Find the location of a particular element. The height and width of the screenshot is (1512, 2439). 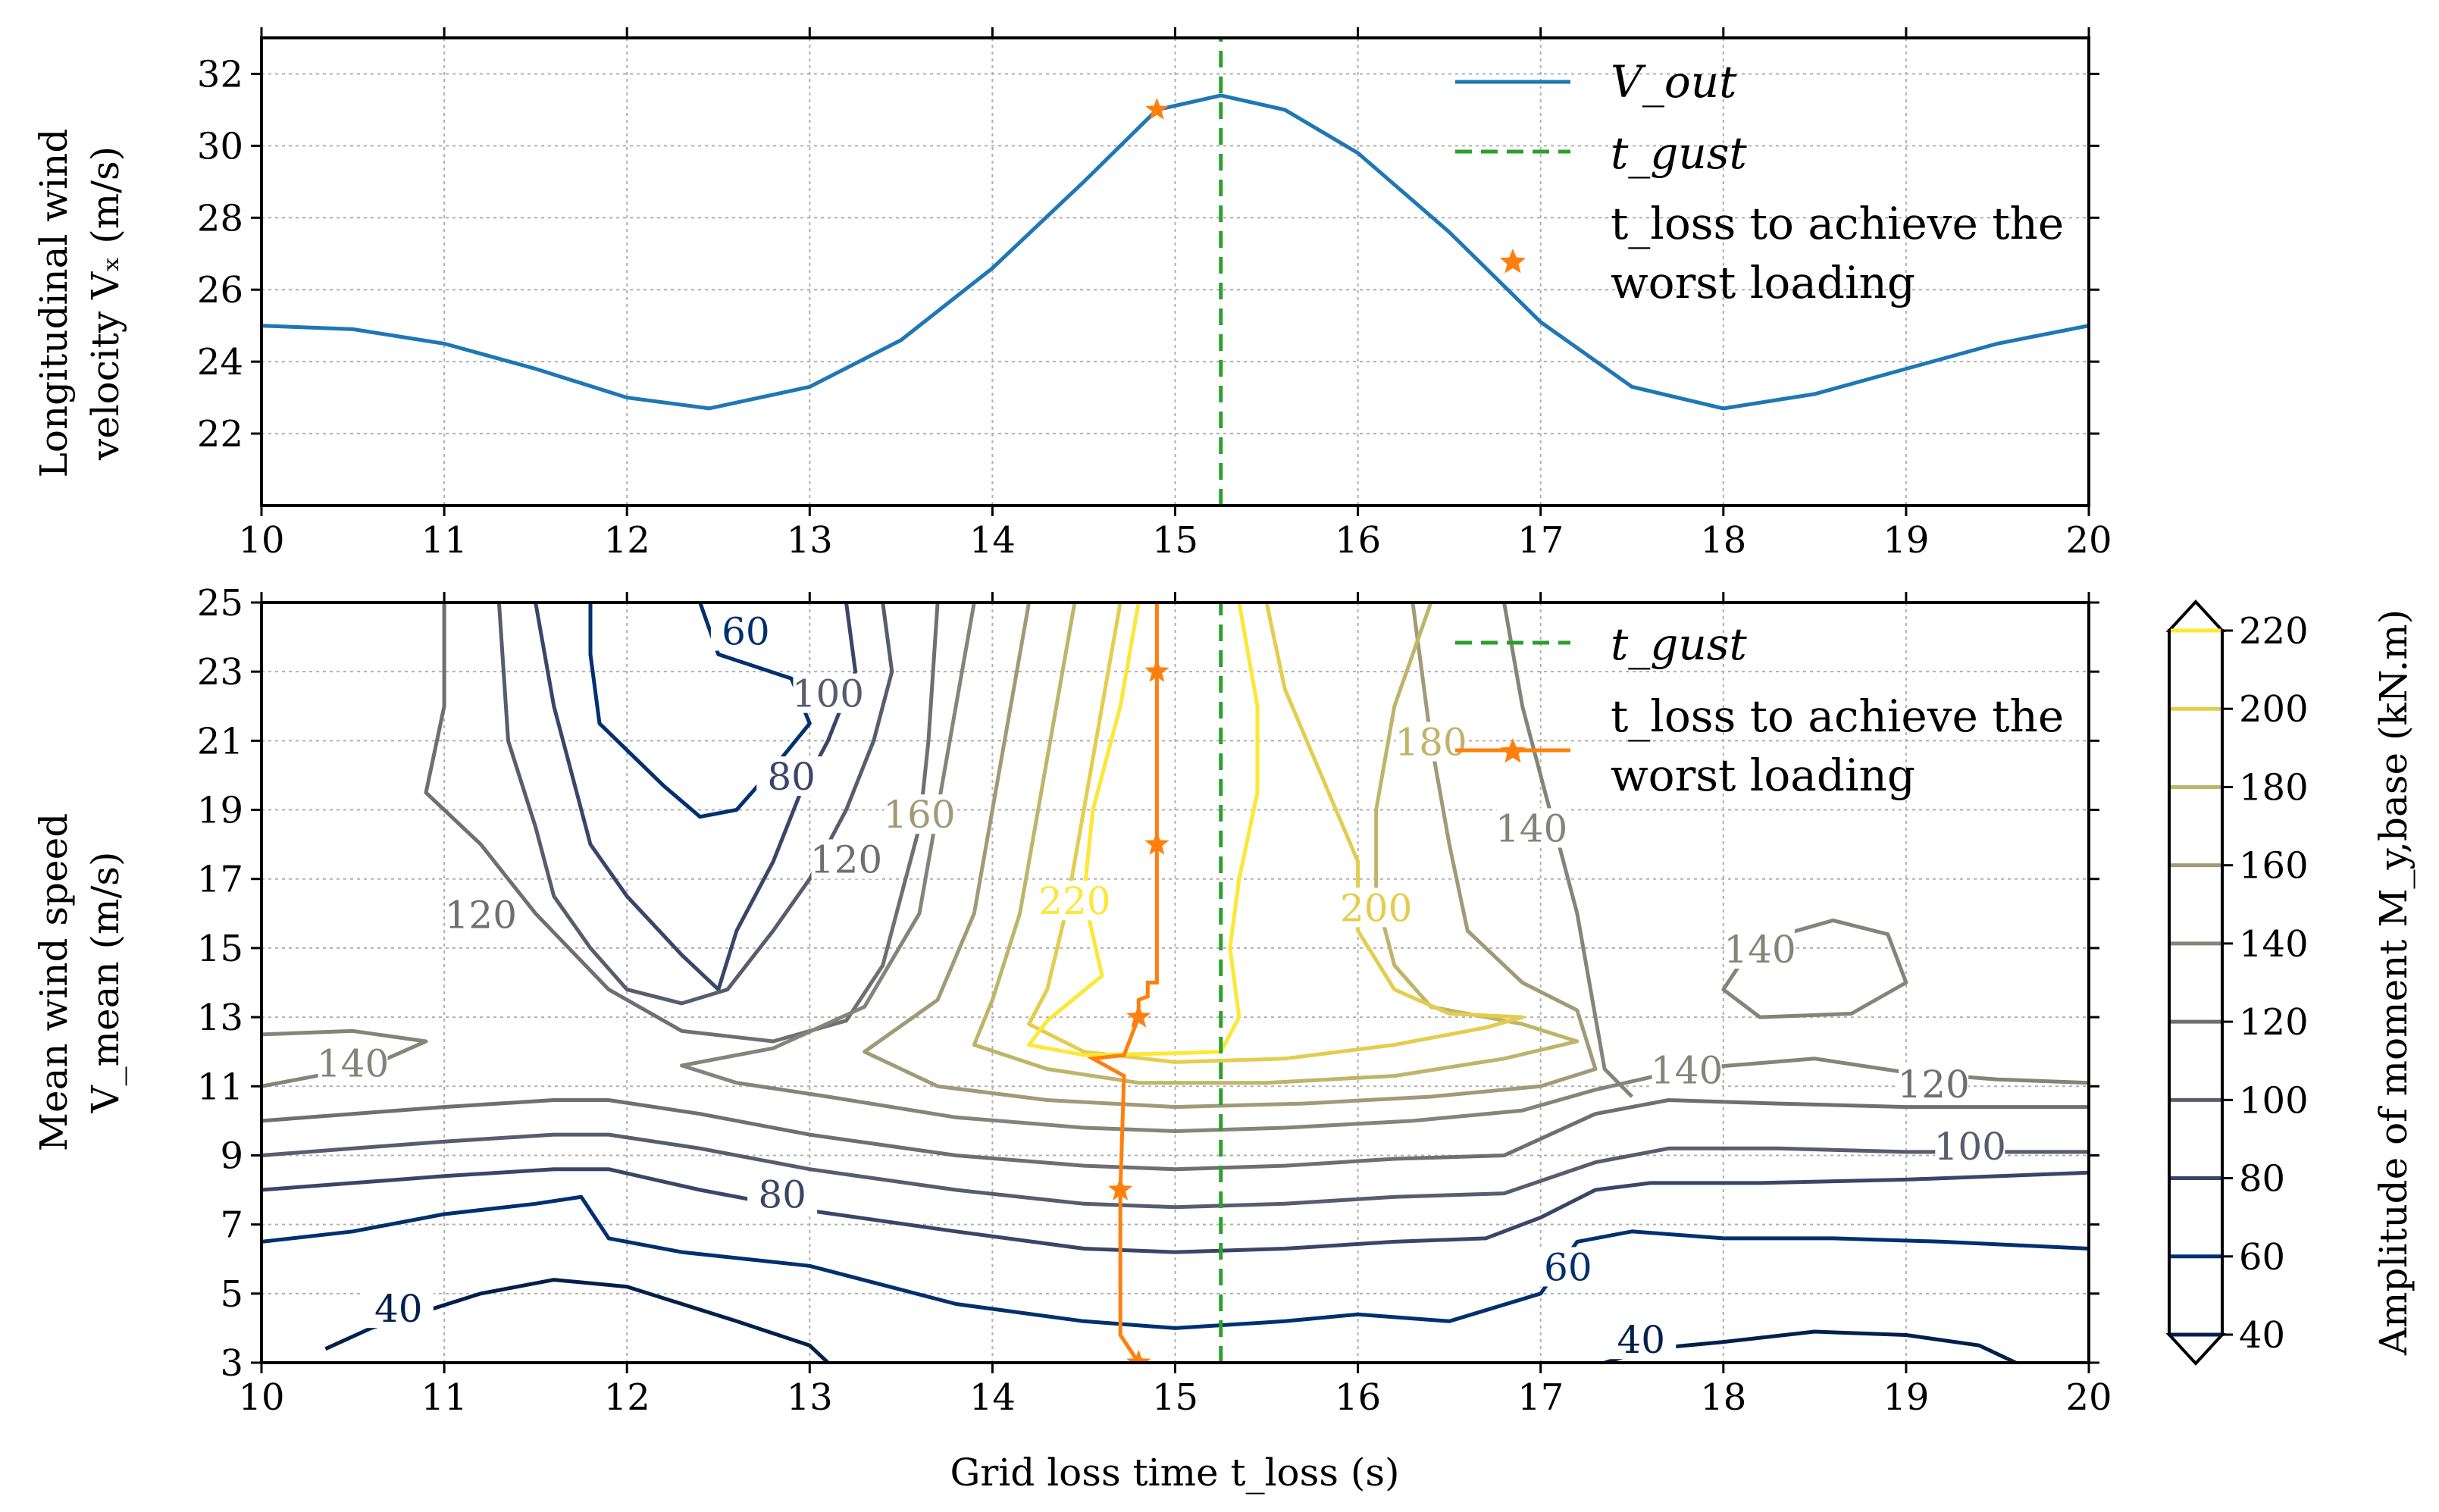

top-ytick-label: 28 is located at coordinates (220, 218).